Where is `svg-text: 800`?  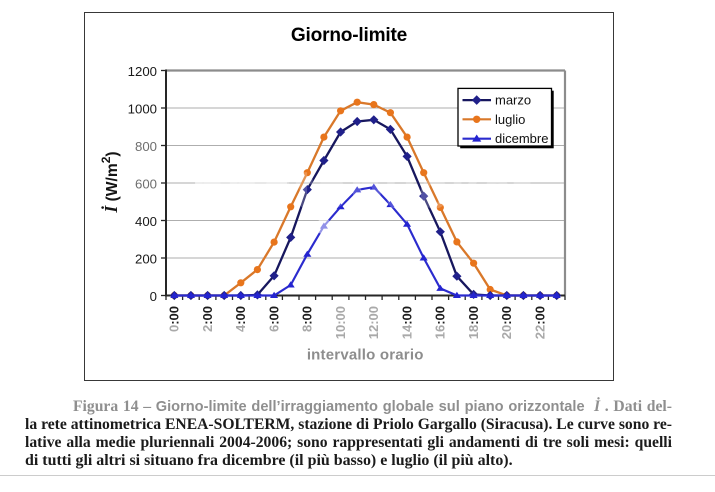 svg-text: 800 is located at coordinates (146, 146).